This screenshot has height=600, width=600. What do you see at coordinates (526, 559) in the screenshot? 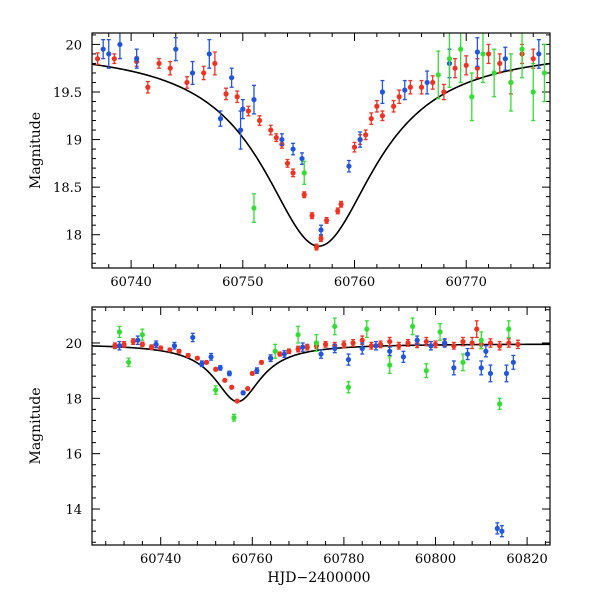
I see `x-tick-label: 60820` at bounding box center [526, 559].